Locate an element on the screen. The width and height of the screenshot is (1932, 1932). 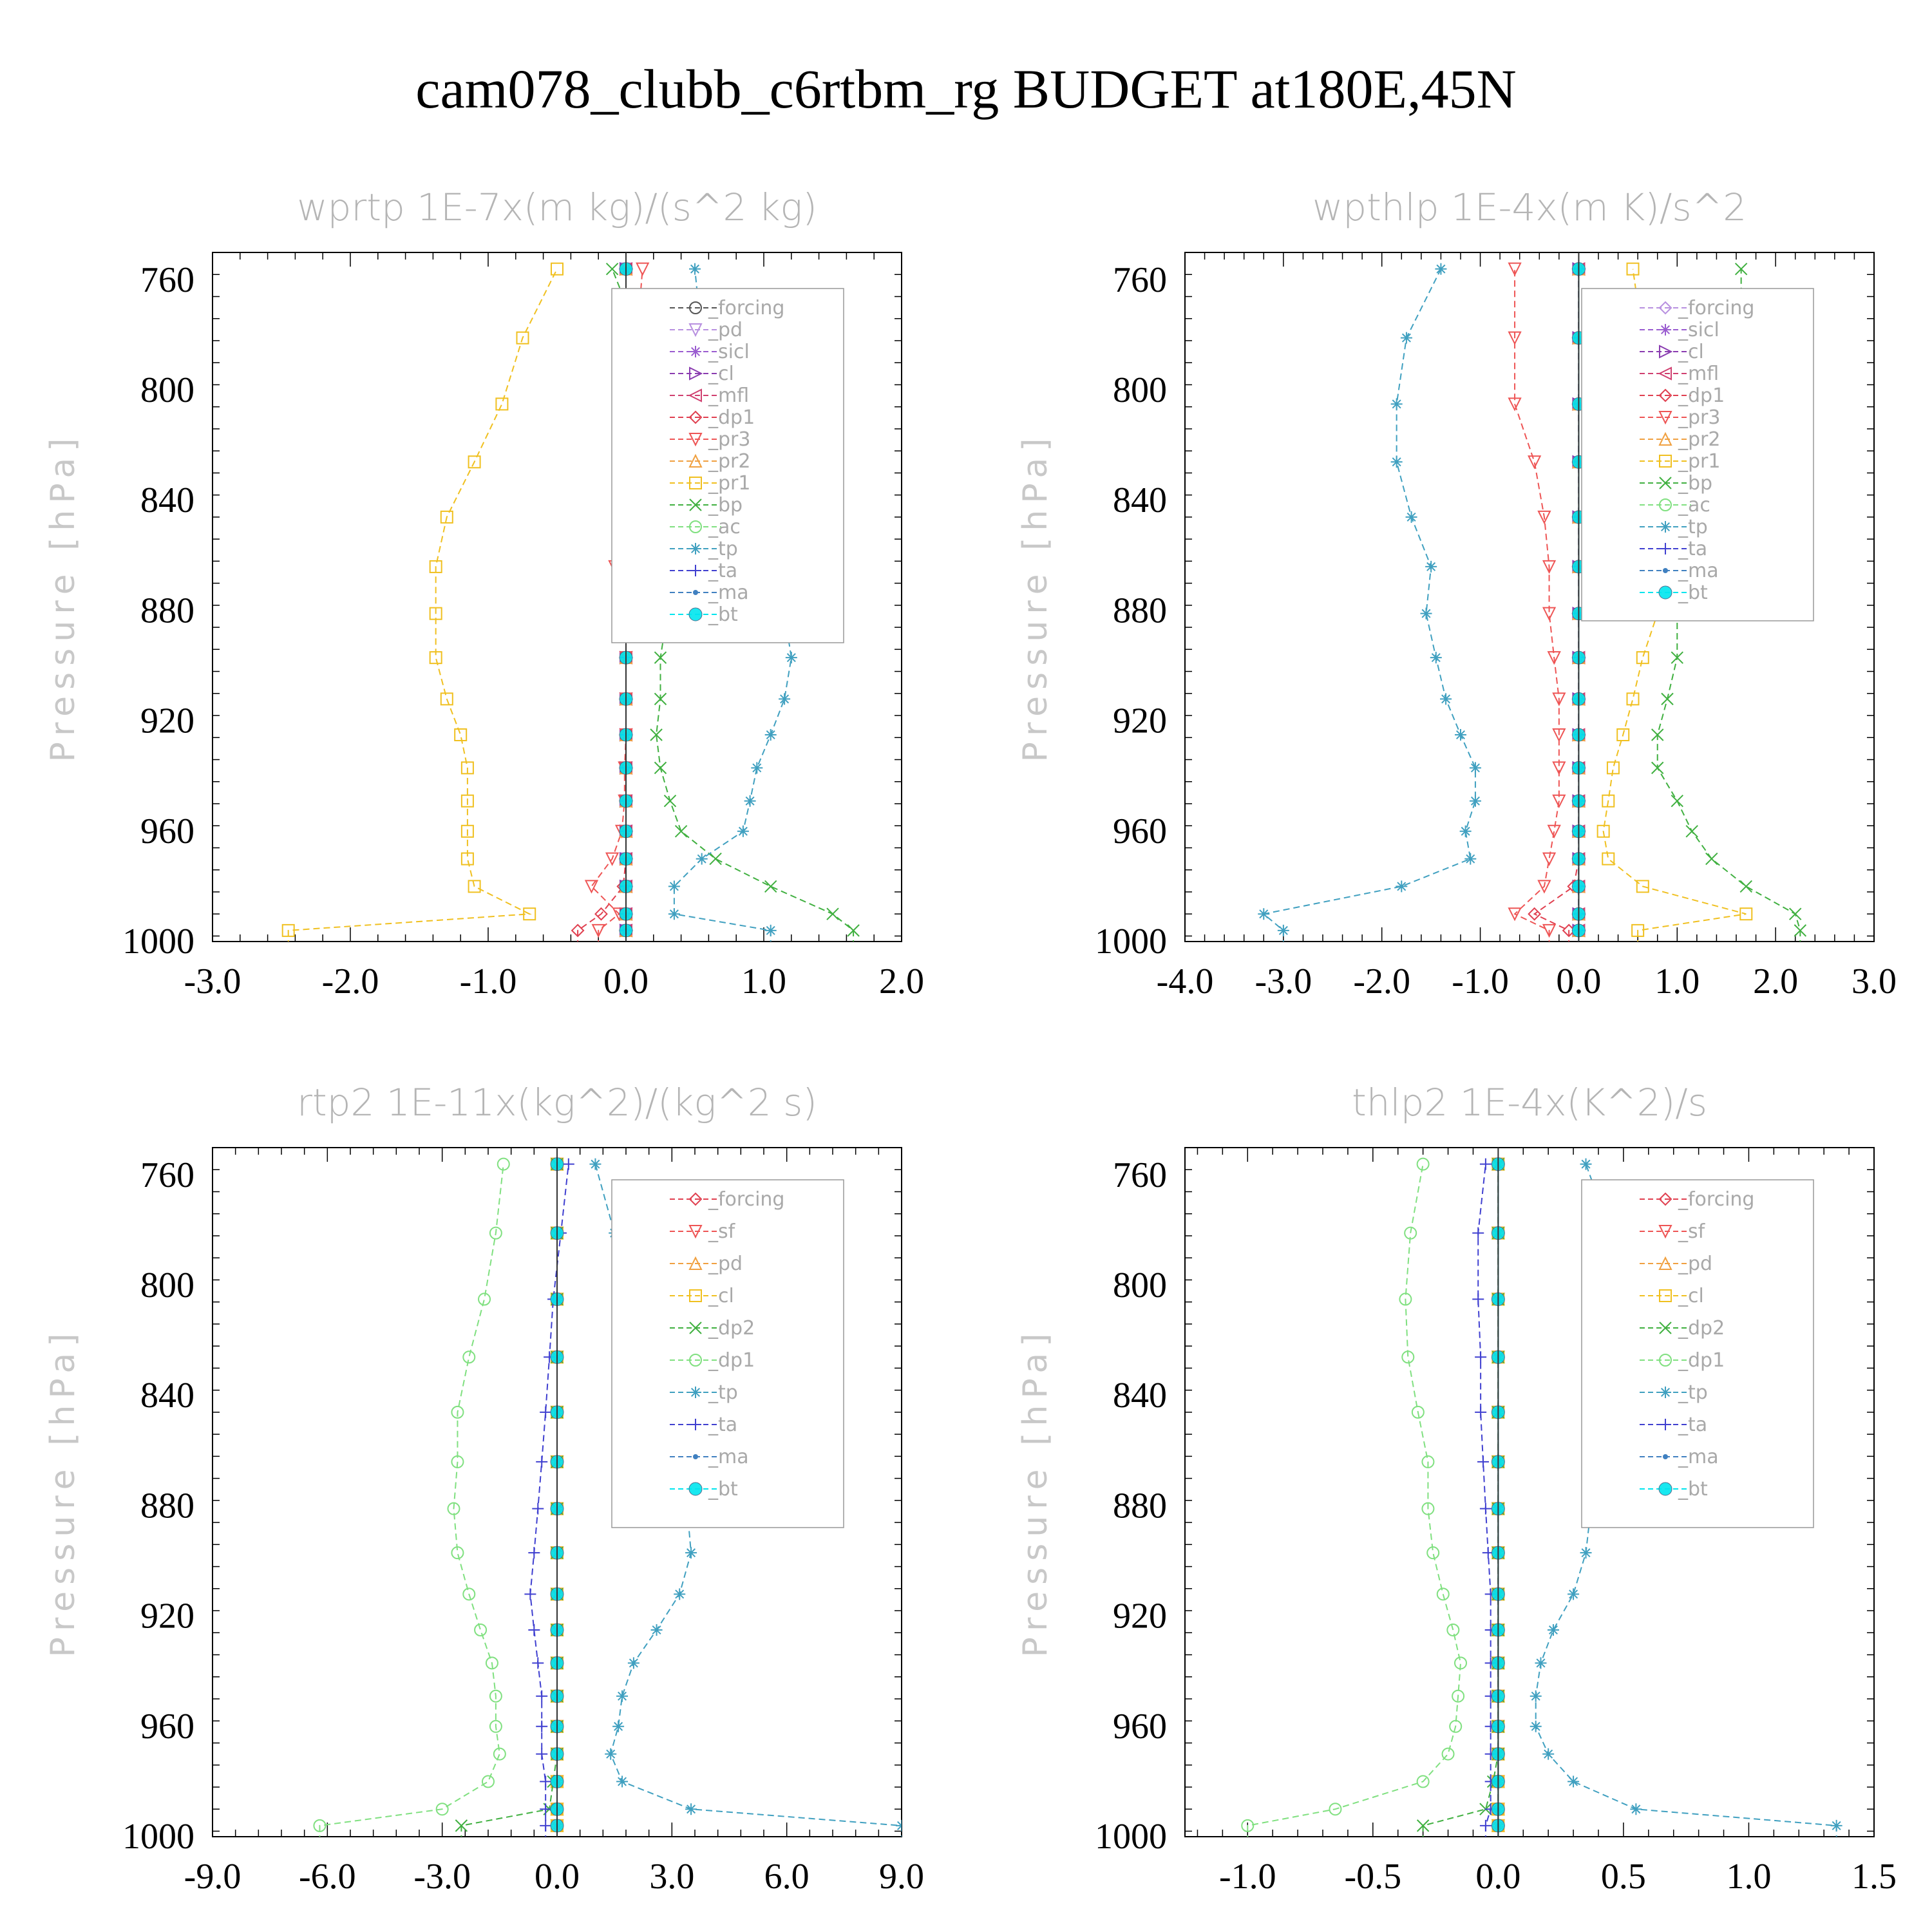
y-tick-label: 760 is located at coordinates (1140, 280).